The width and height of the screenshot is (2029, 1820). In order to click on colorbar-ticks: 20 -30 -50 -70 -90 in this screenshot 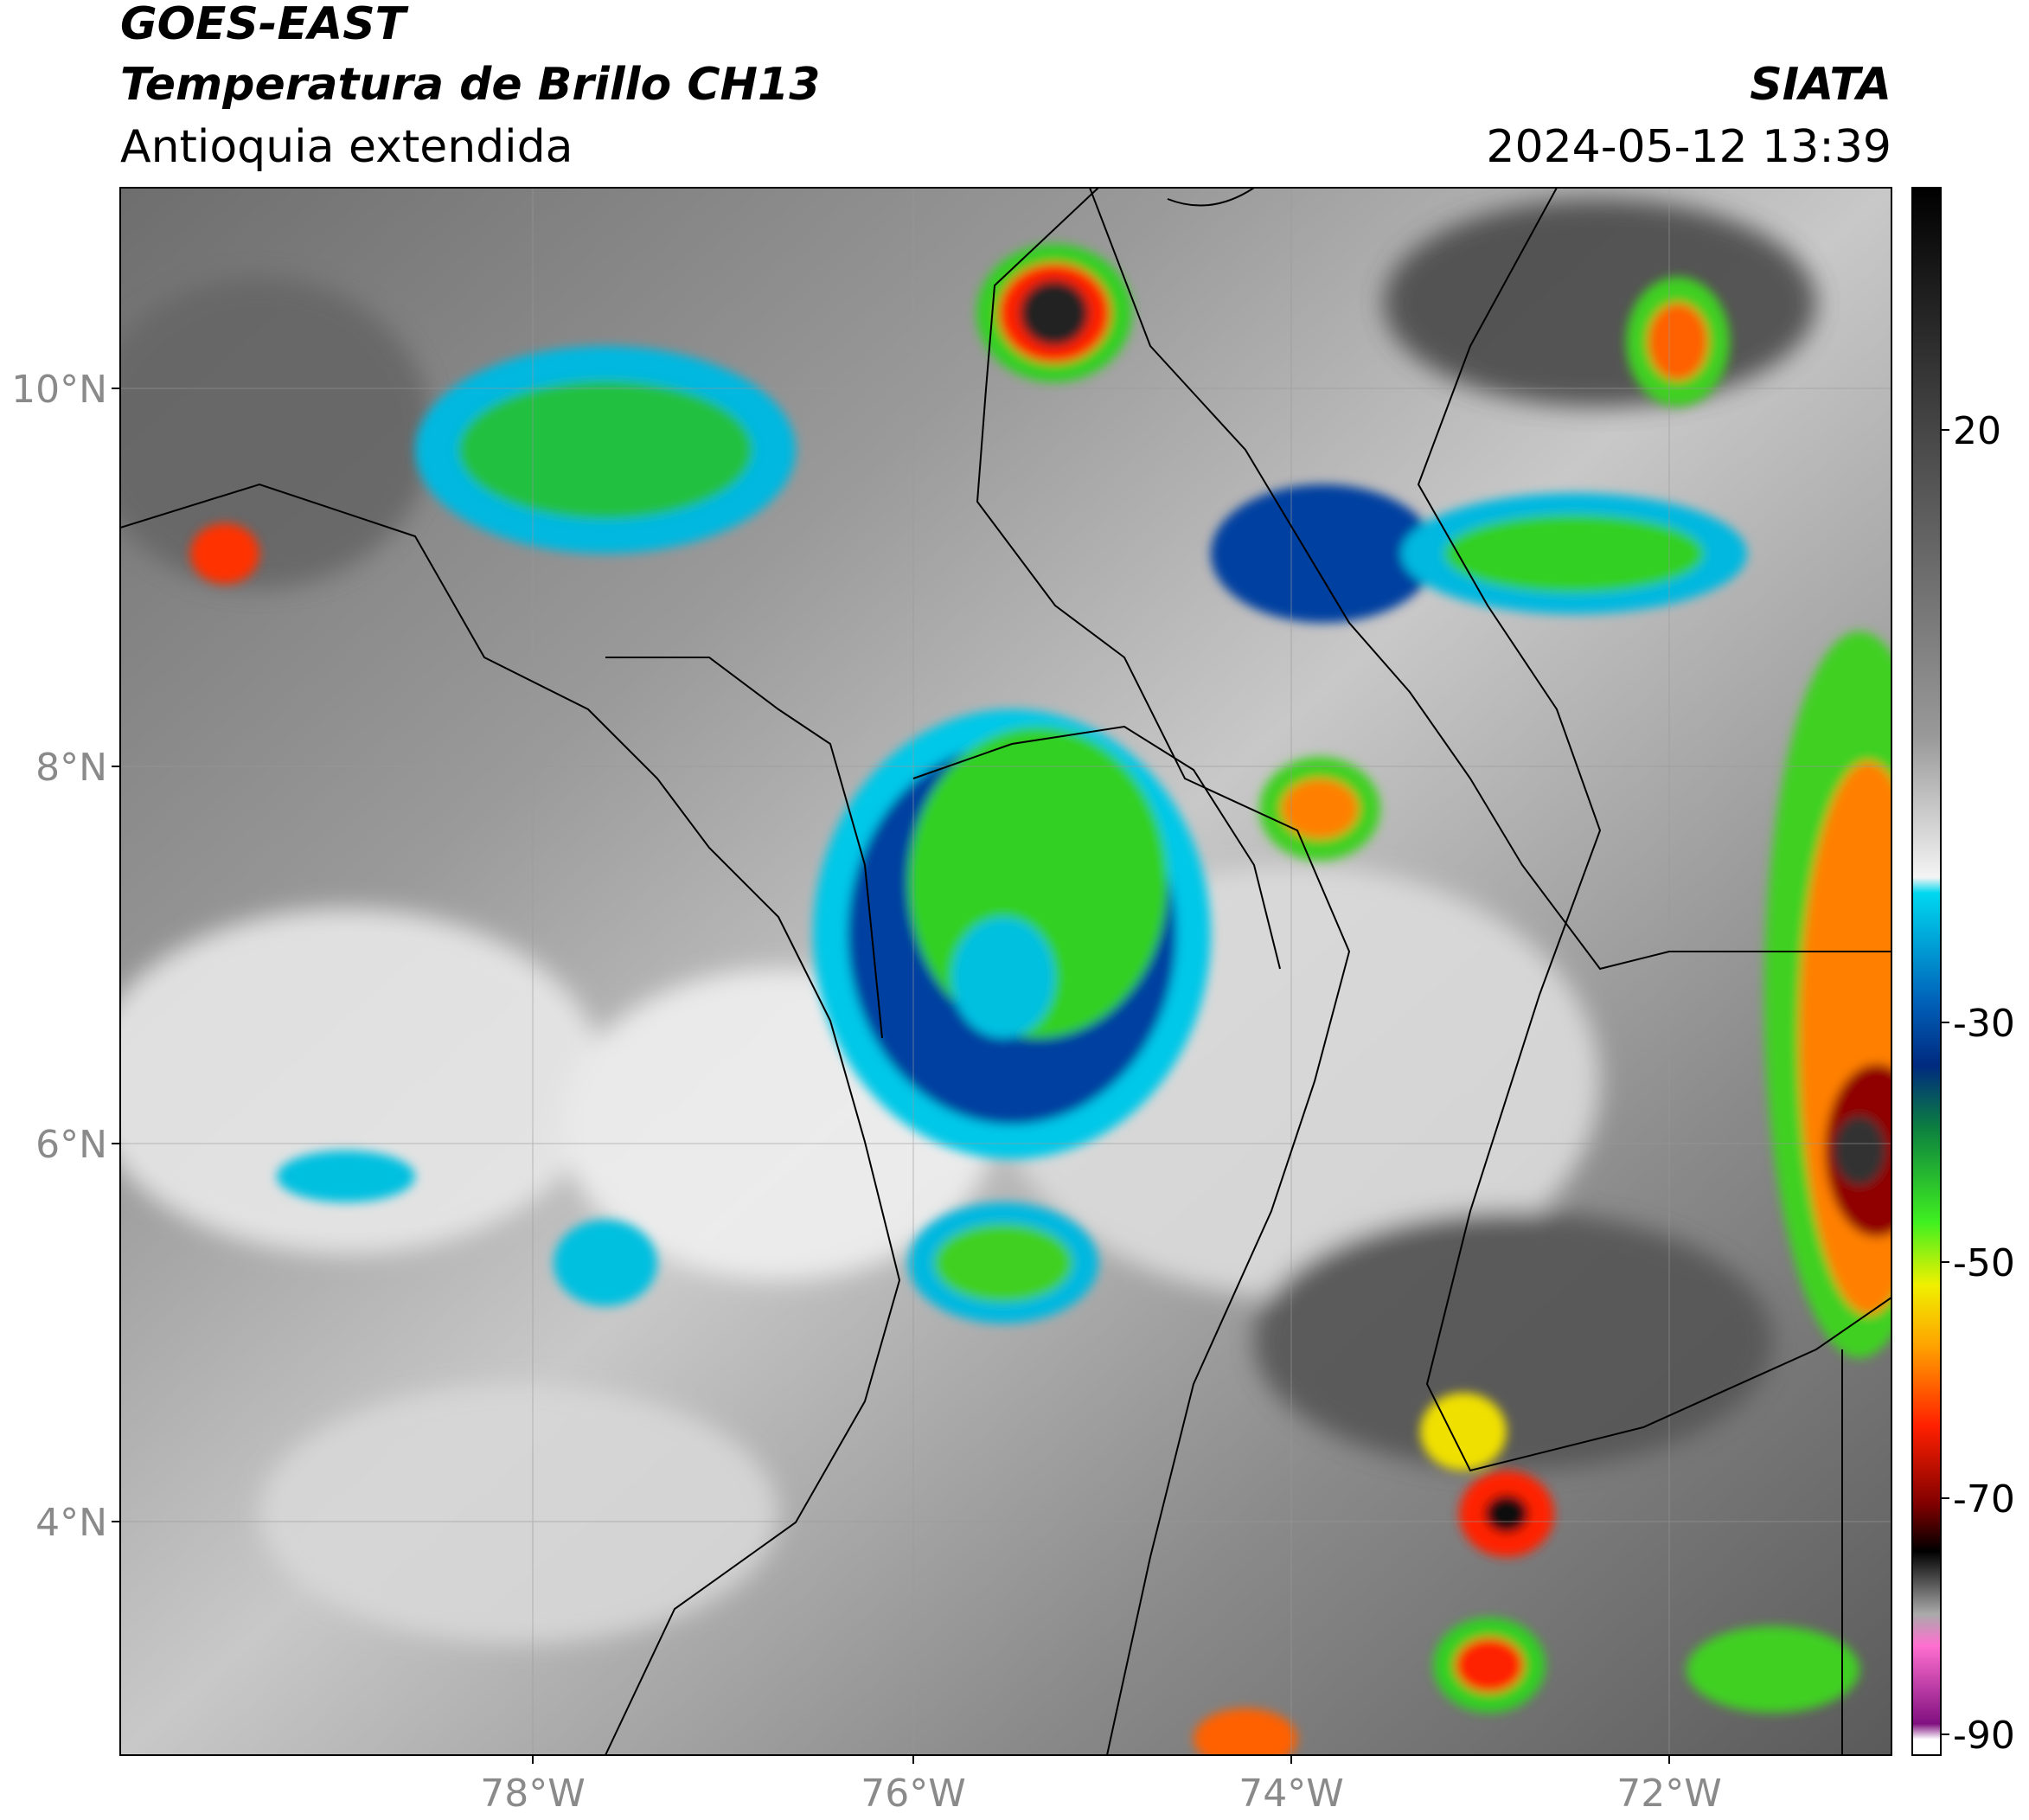, I will do `click(1978, 1083)`.